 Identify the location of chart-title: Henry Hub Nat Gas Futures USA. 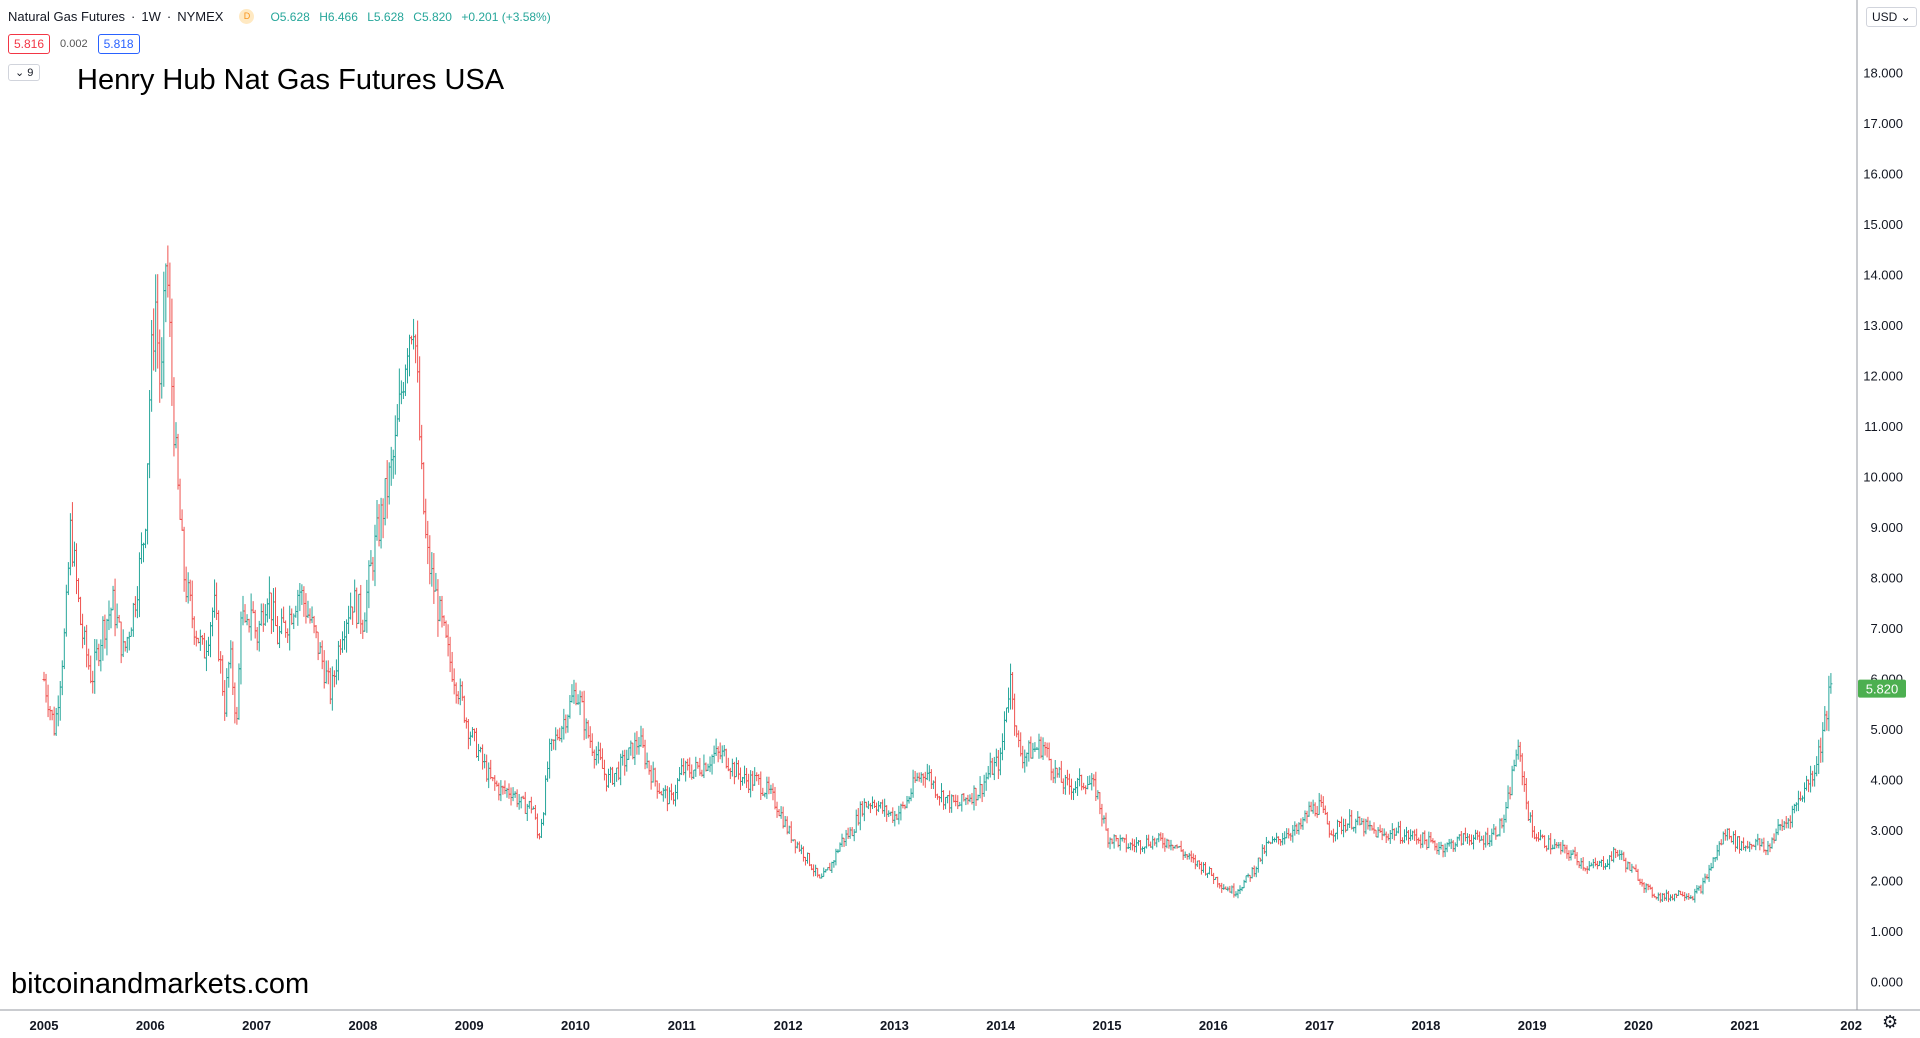
(291, 80).